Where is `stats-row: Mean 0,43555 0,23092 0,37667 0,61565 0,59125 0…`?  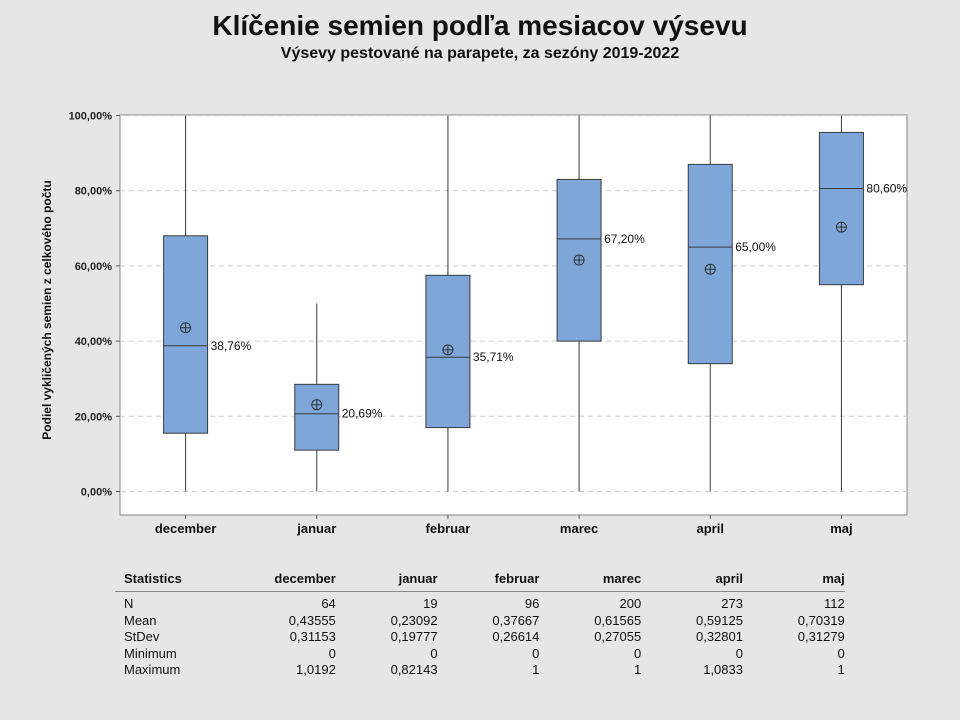
stats-row: Mean 0,43555 0,23092 0,37667 0,61565 0,59125 0… is located at coordinates (480, 621).